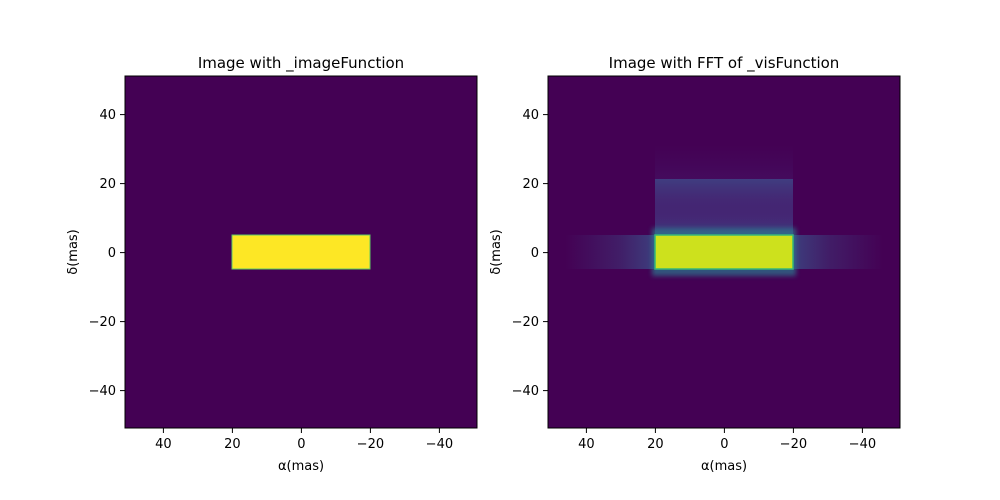  Describe the element at coordinates (724, 444) in the screenshot. I see `right-x-tick-label: 0` at that location.